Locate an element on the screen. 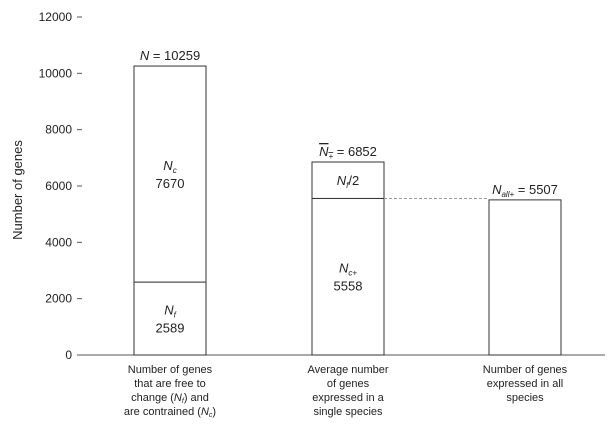 This screenshot has width=611, height=431. bar-total-label: N = 10259 is located at coordinates (170, 55).